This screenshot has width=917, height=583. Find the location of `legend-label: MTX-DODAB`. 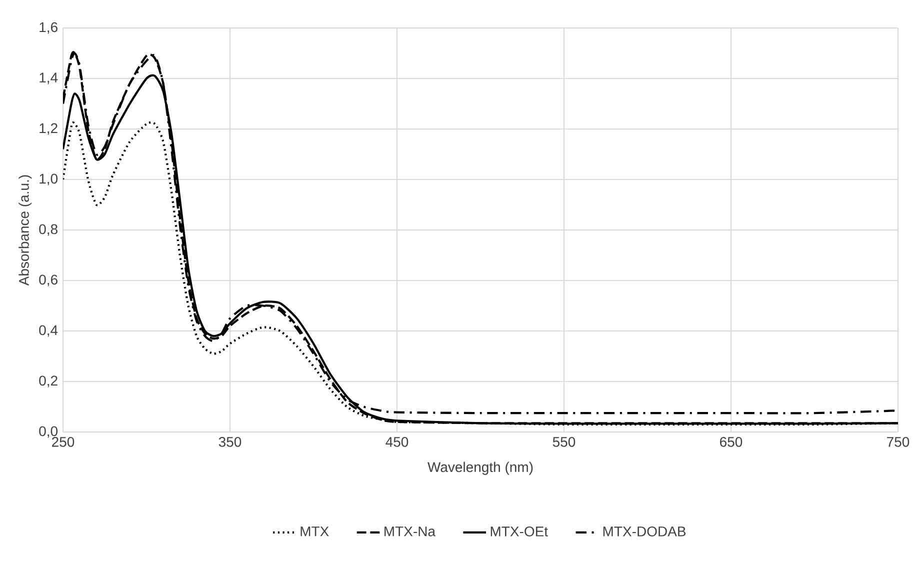

legend-label: MTX-DODAB is located at coordinates (644, 531).